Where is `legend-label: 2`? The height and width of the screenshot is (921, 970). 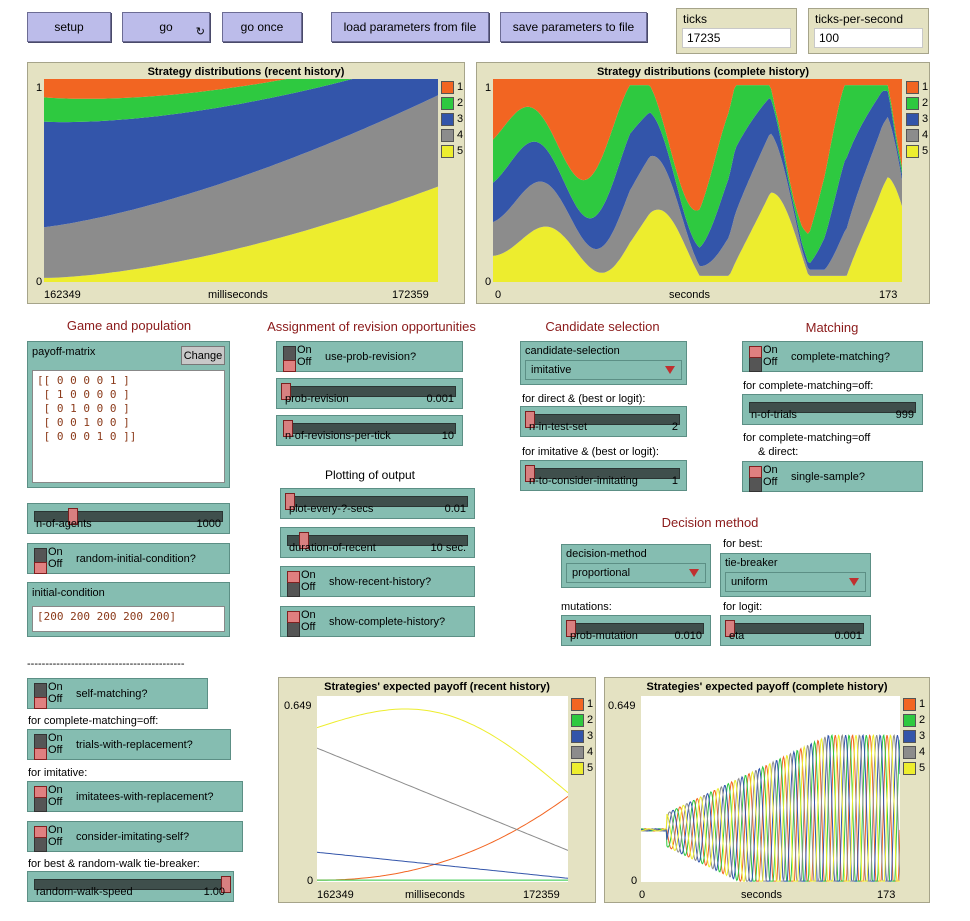 legend-label: 2 is located at coordinates (925, 103).